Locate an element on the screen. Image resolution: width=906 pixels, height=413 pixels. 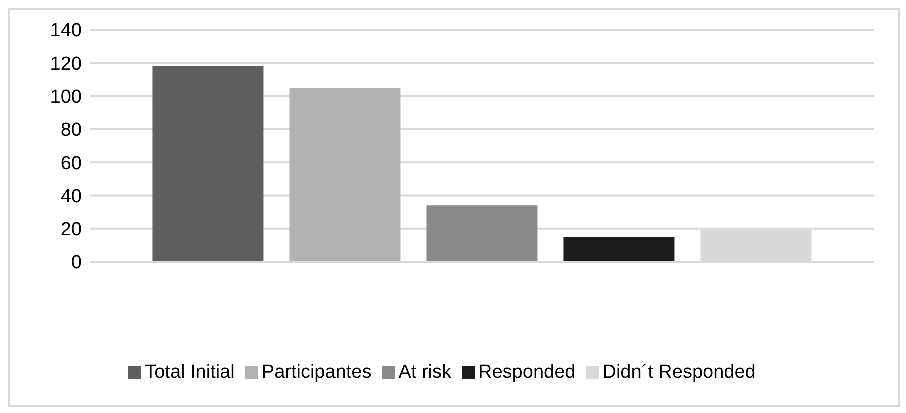
legend-label: Total Initial is located at coordinates (190, 372).